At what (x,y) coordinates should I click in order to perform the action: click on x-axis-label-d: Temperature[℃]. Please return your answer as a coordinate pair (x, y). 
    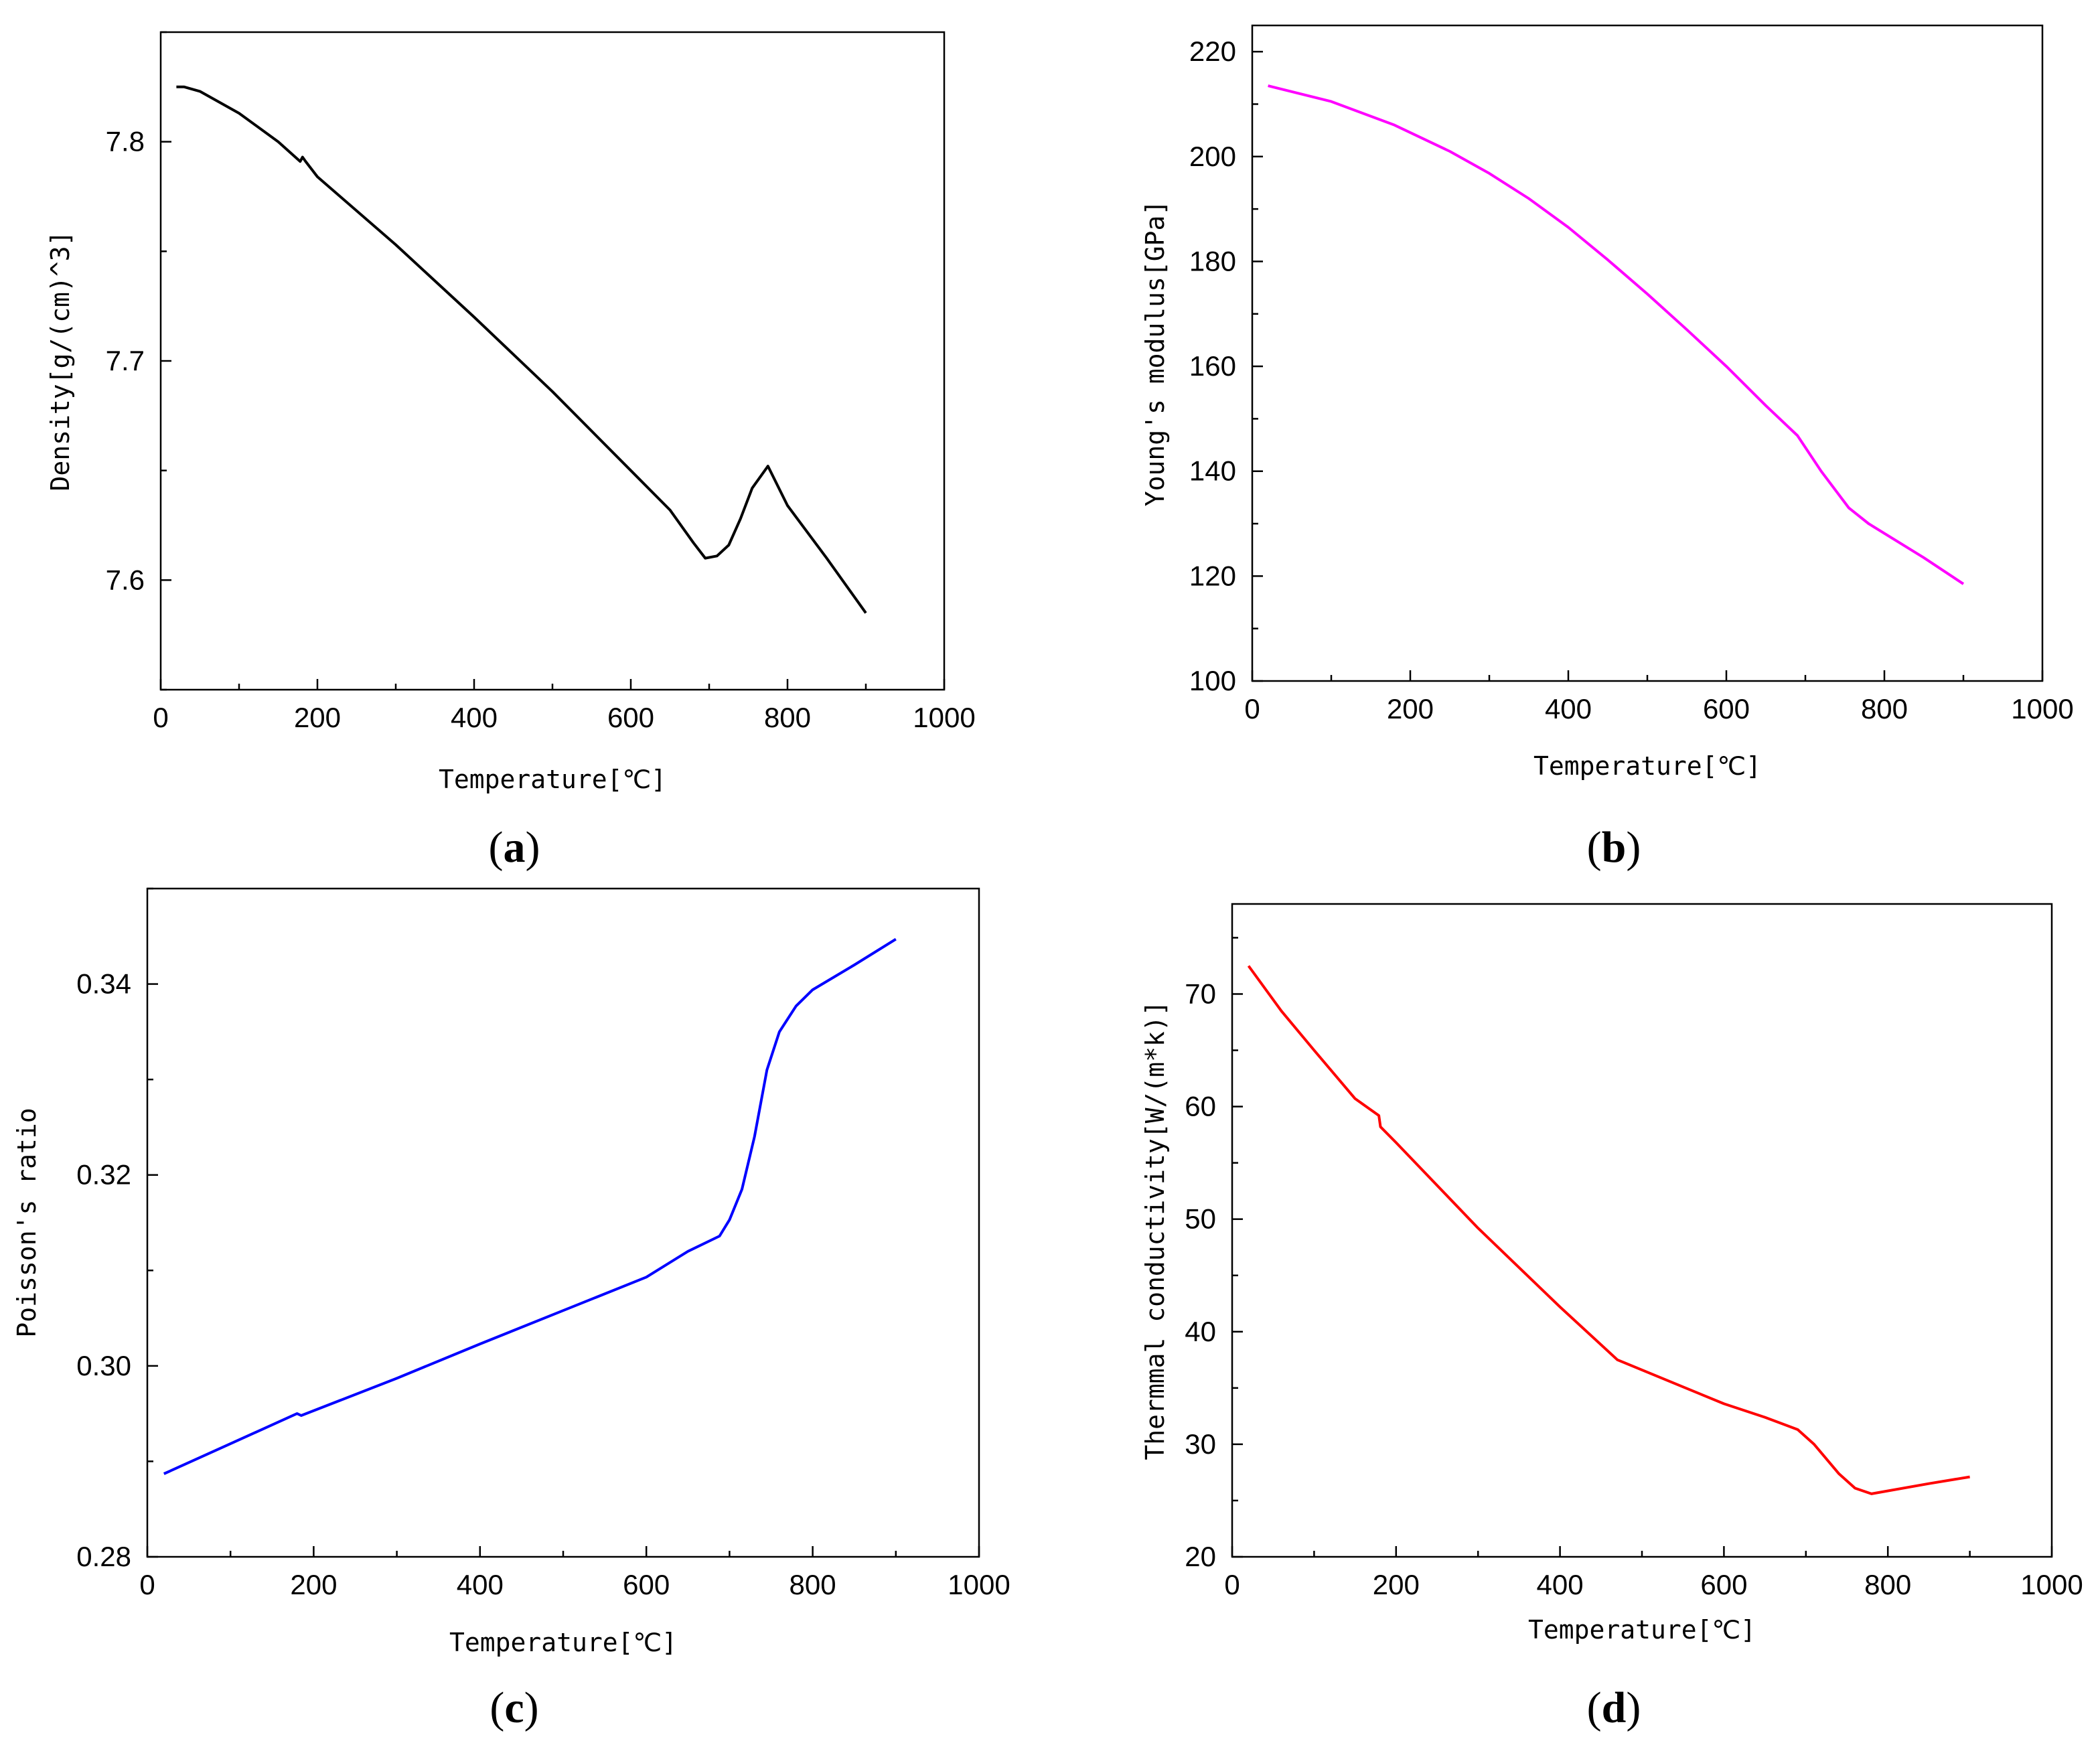
    Looking at the image, I should click on (1642, 1630).